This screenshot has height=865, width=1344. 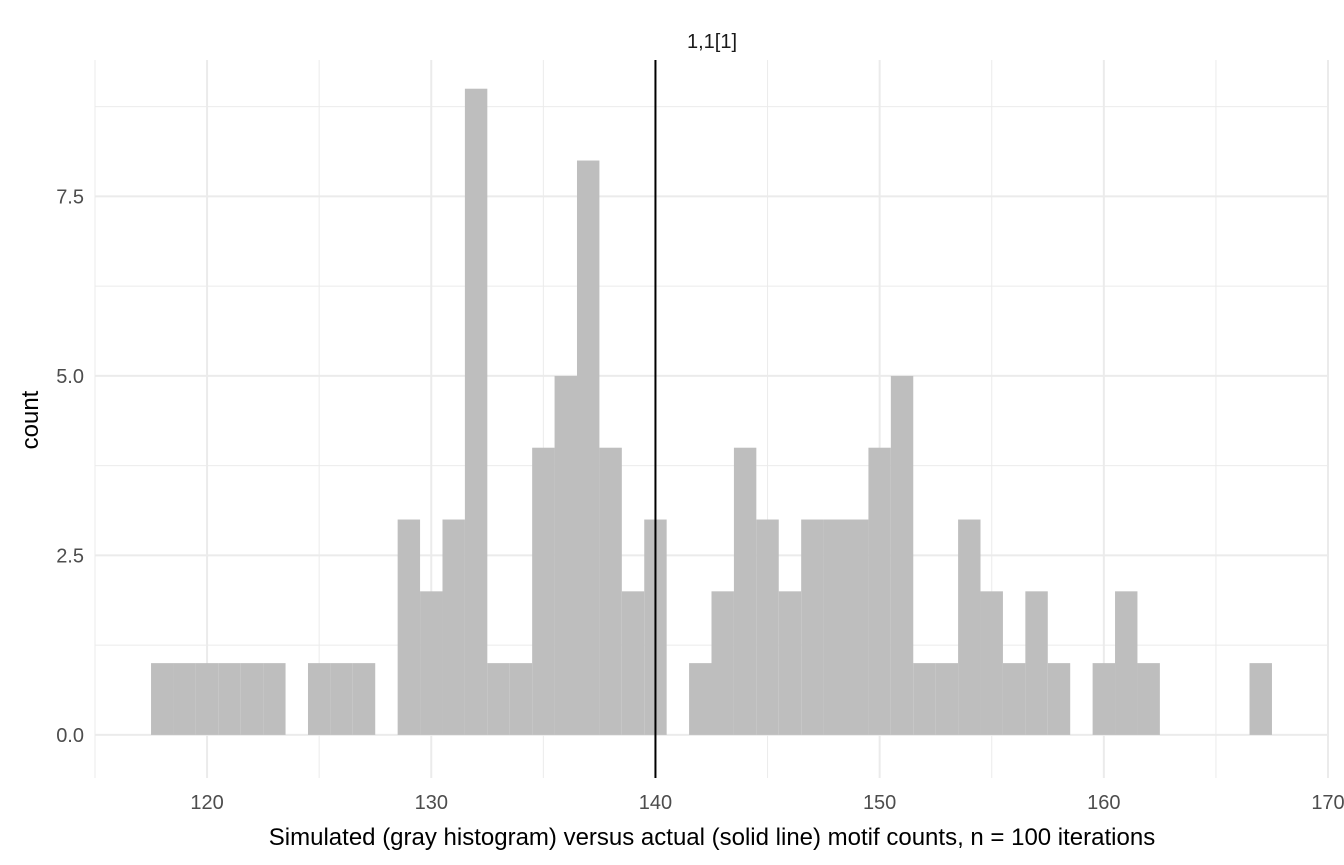 What do you see at coordinates (206, 803) in the screenshot?
I see `x-tick-label: 120` at bounding box center [206, 803].